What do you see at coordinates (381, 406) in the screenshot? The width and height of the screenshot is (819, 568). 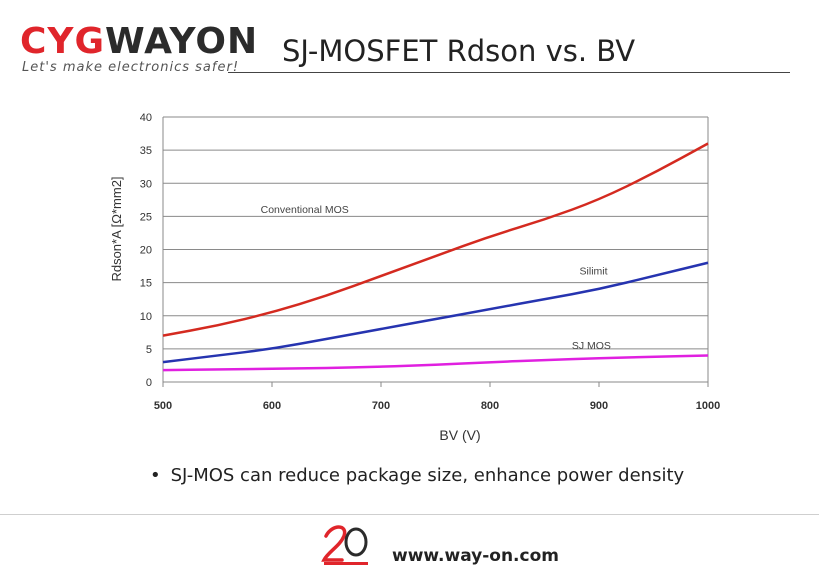 I see `x-tick-label-700: 700` at bounding box center [381, 406].